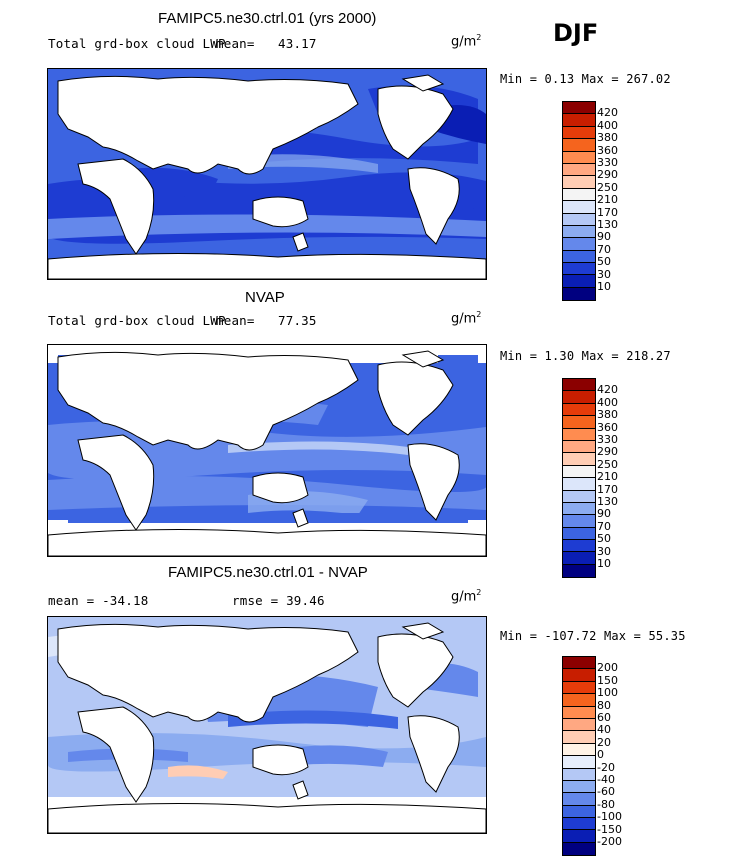  What do you see at coordinates (609, 817) in the screenshot?
I see `colorbar-tick-label: -100` at bounding box center [609, 817].